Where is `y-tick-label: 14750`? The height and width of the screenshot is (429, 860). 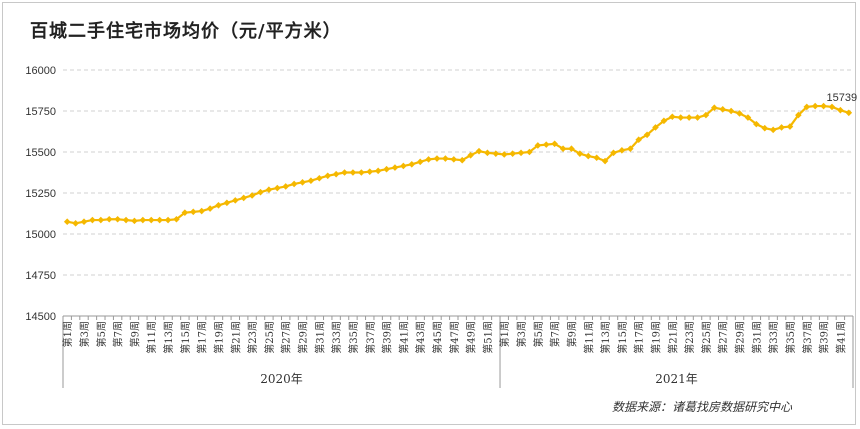
y-tick-label: 14750 is located at coordinates (40, 276).